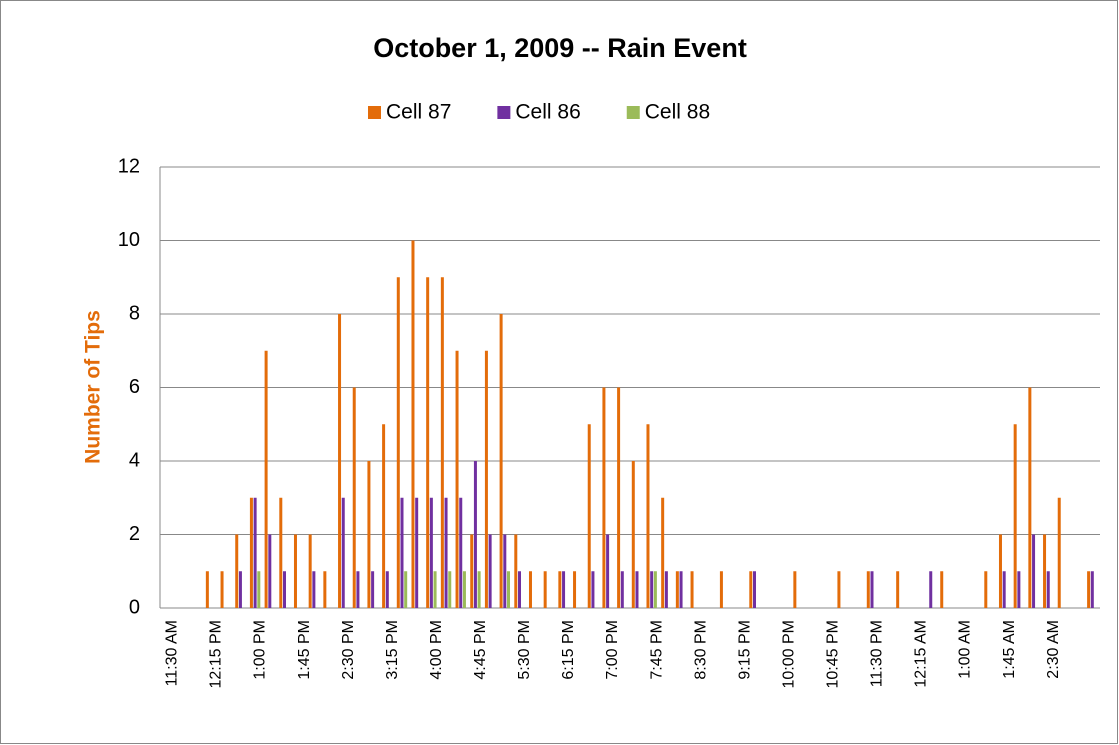 The image size is (1119, 745). Describe the element at coordinates (134, 607) in the screenshot. I see `y-tick-label: 0` at that location.